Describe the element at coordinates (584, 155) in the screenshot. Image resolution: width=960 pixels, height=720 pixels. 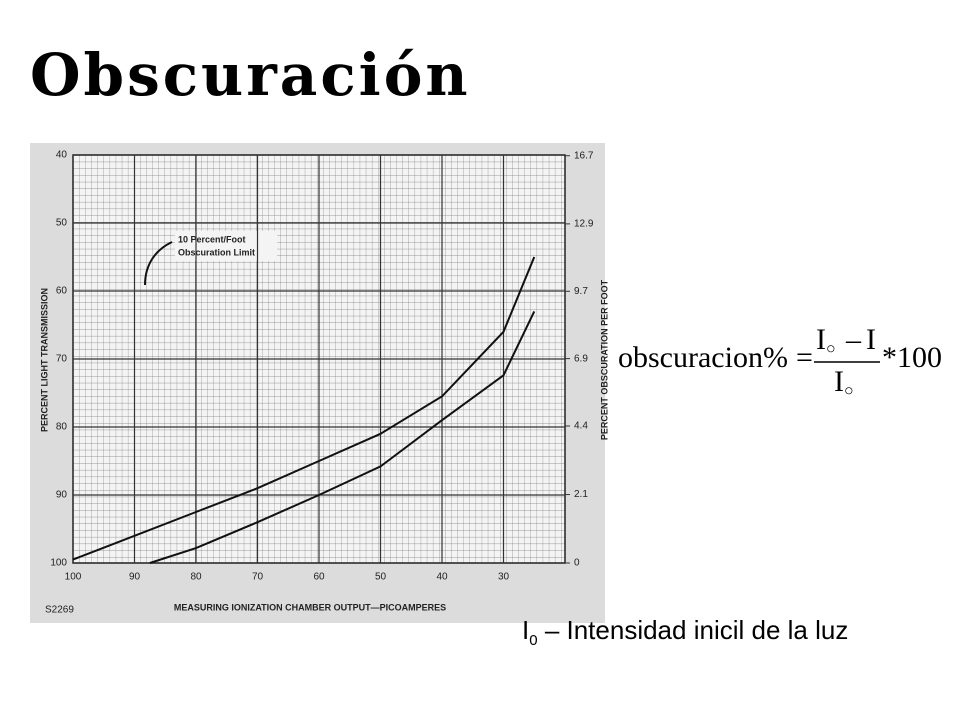
I see `y2-tick-label: 16.7` at that location.